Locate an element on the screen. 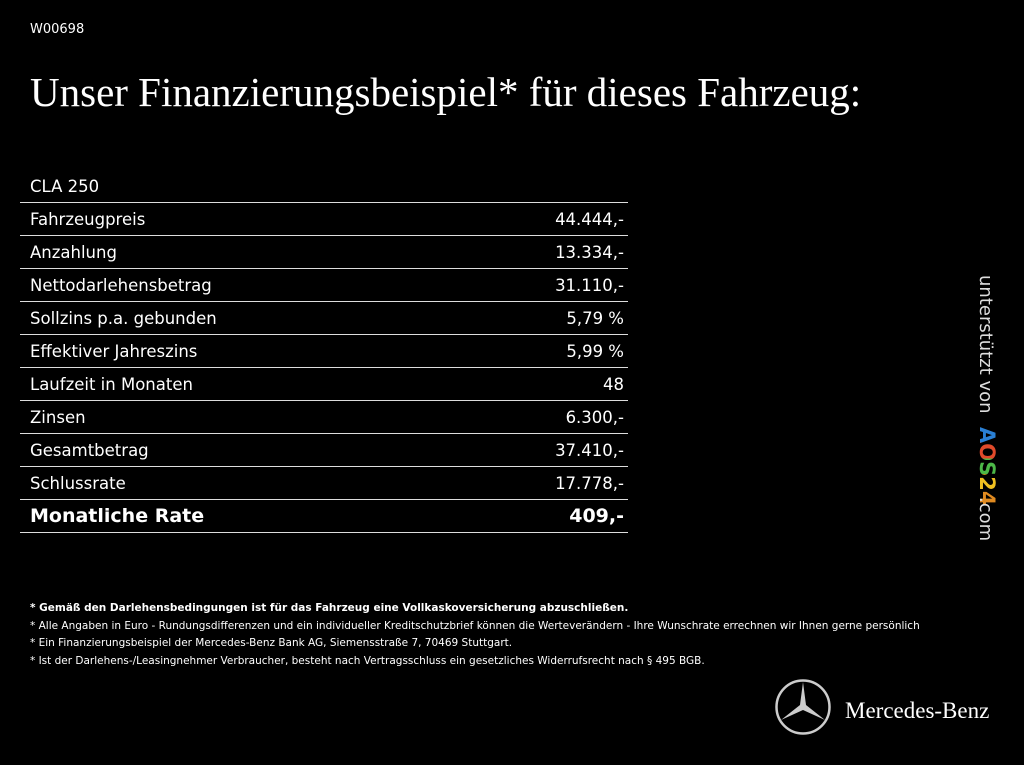  row-value: 37.410,- is located at coordinates (589, 450).